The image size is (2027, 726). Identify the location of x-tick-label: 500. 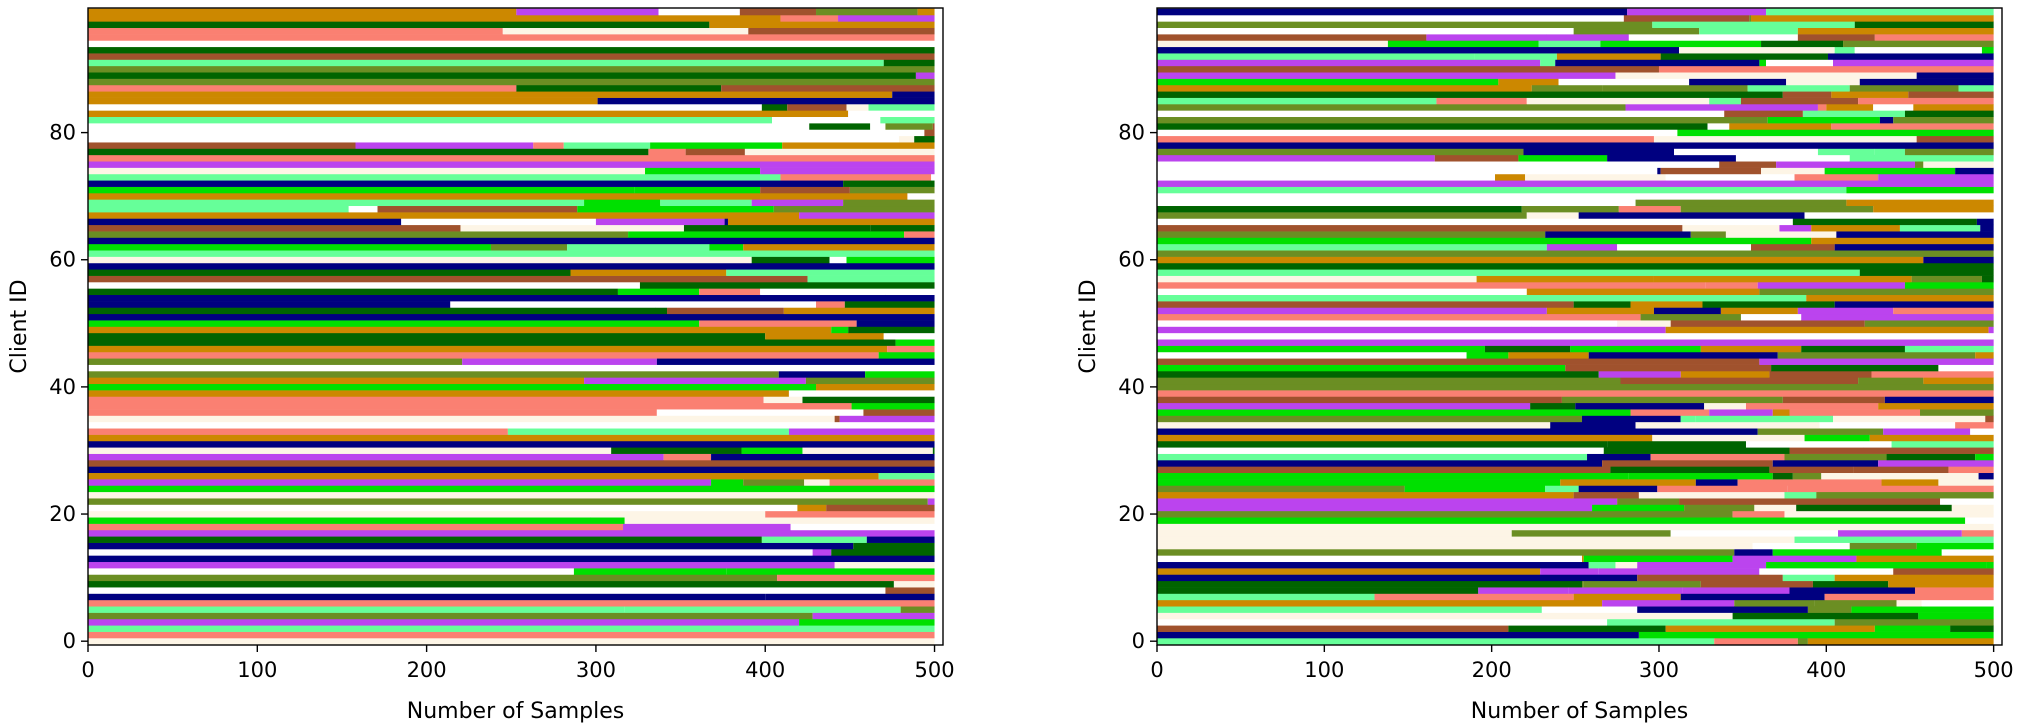
(1994, 670).